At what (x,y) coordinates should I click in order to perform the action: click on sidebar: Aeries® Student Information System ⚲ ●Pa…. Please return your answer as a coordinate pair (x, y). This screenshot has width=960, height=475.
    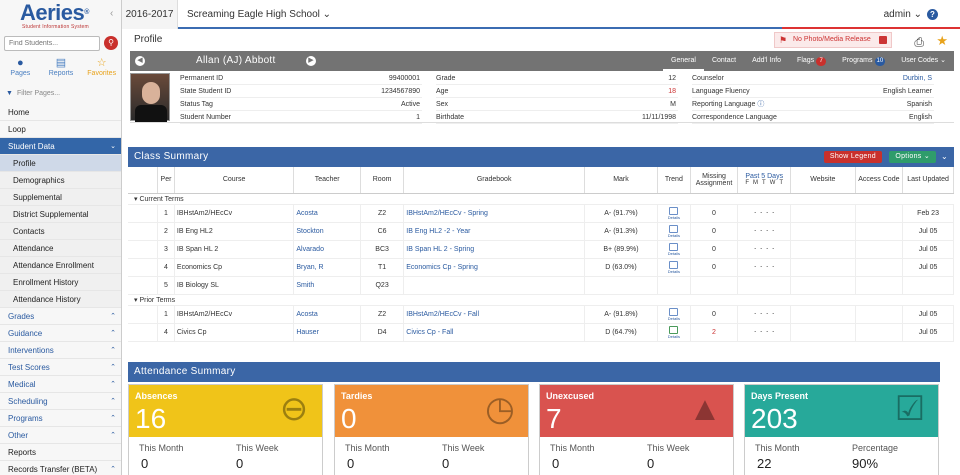
    Looking at the image, I should click on (61, 237).